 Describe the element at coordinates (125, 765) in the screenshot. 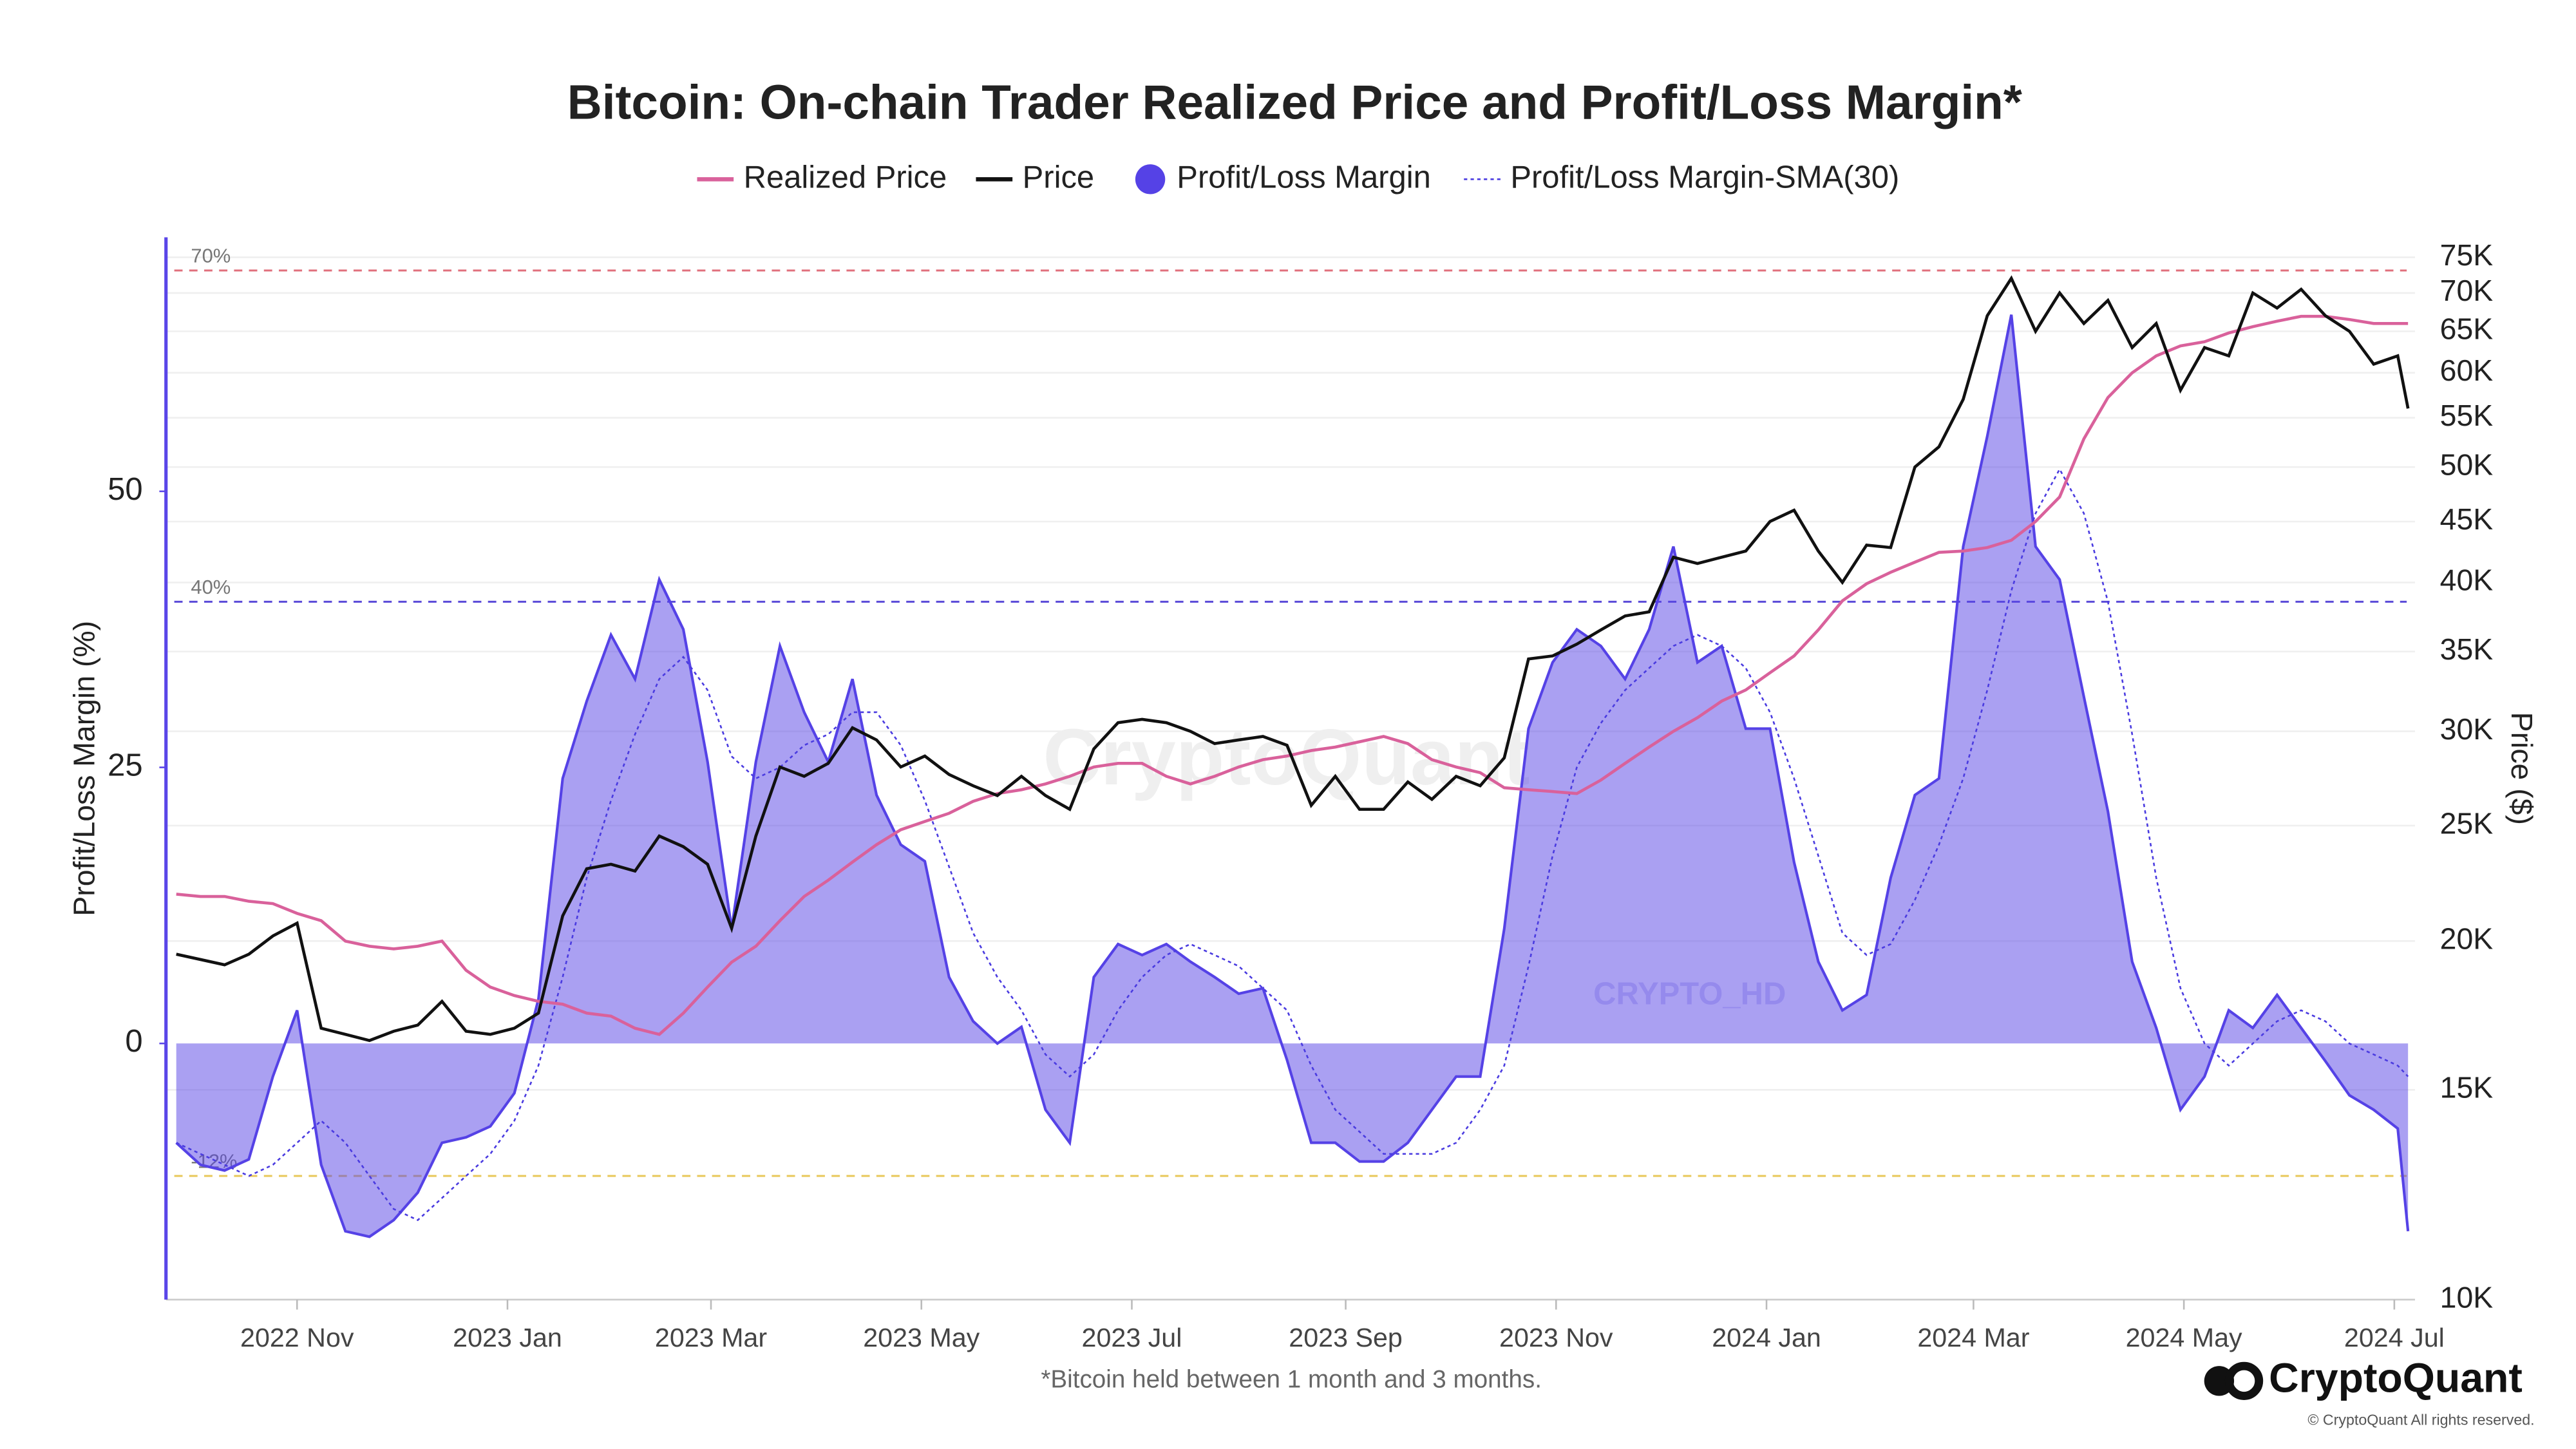

I see `y-tick-label: 25` at that location.